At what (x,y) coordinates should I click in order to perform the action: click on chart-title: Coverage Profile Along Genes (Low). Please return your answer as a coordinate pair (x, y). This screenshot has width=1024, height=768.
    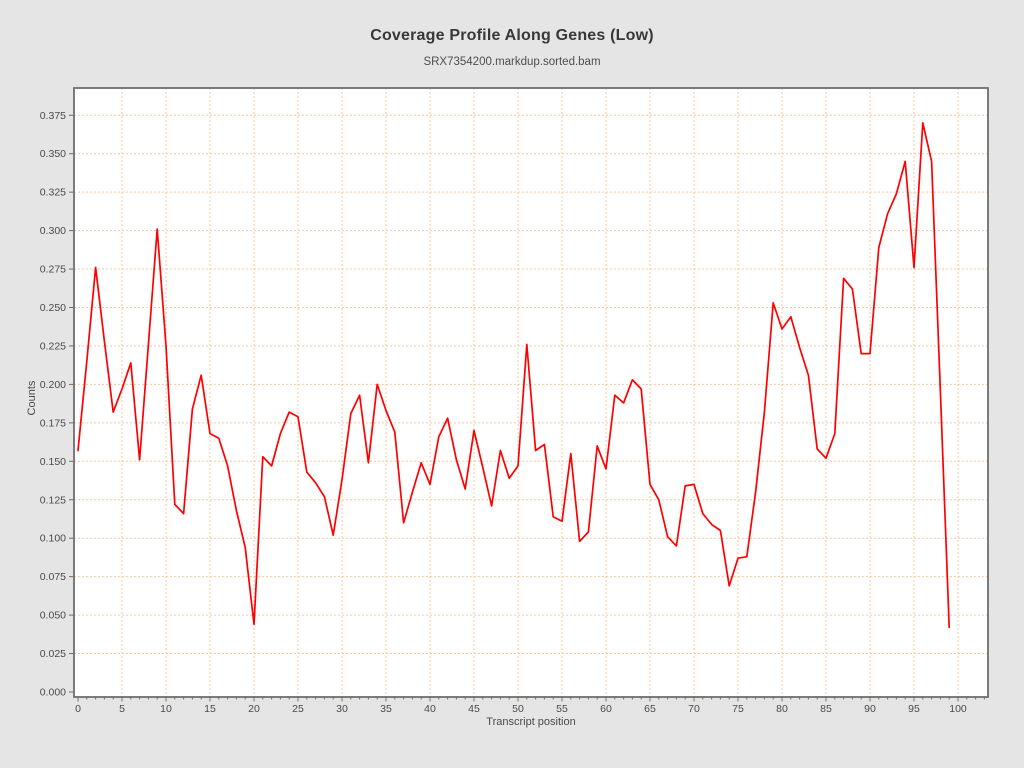
    Looking at the image, I should click on (512, 35).